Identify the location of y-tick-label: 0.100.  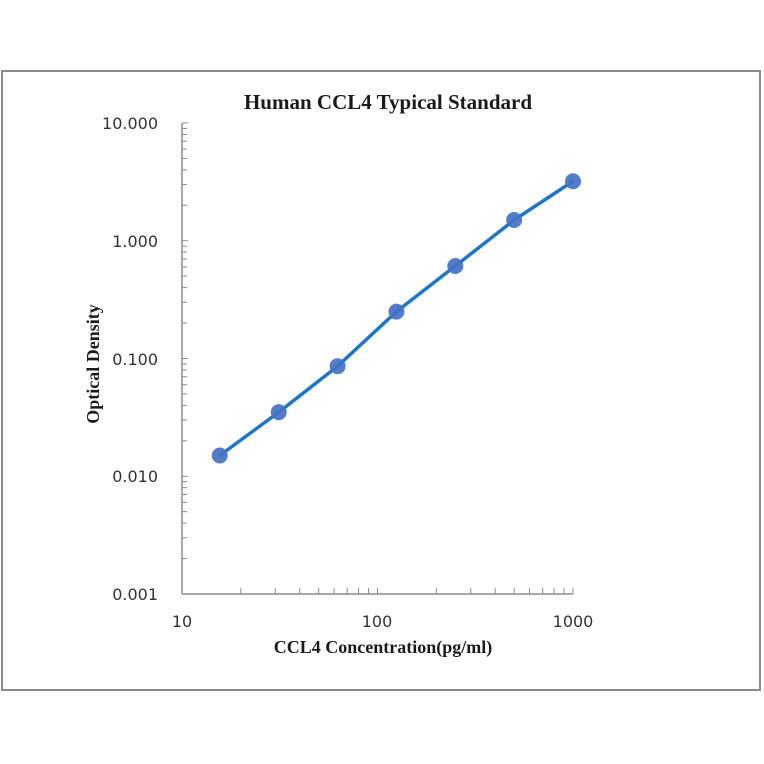
(135, 359).